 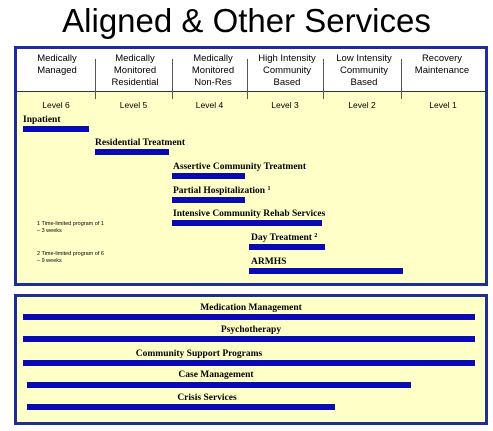 What do you see at coordinates (42, 120) in the screenshot?
I see `service-label-inpatient: Inpatient` at bounding box center [42, 120].